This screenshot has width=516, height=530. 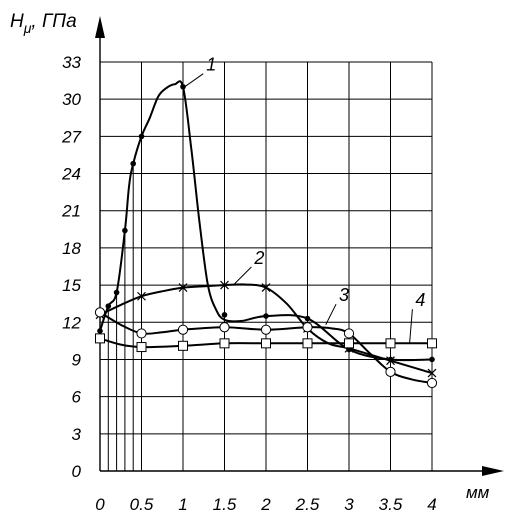 What do you see at coordinates (349, 504) in the screenshot?
I see `x-tick-label: 3` at bounding box center [349, 504].